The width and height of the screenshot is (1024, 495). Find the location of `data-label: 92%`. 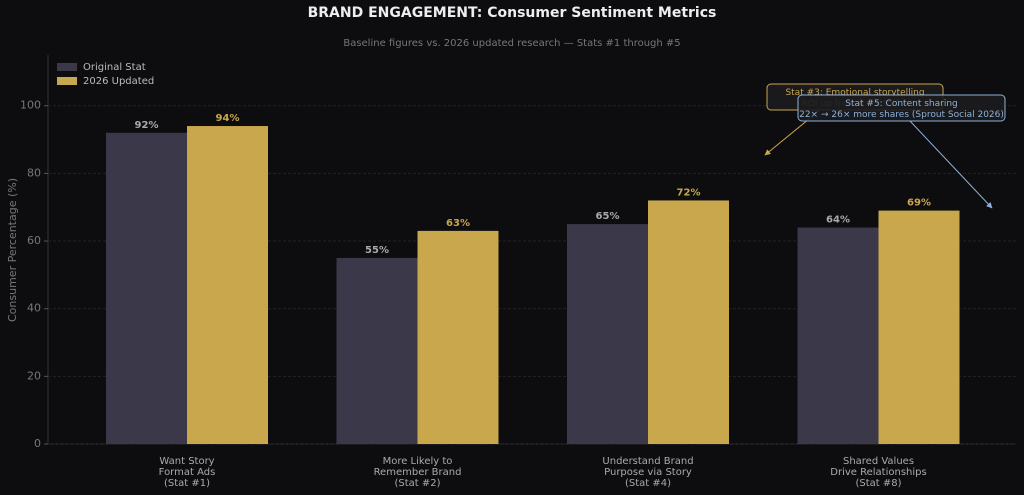

data-label: 92% is located at coordinates (147, 125).